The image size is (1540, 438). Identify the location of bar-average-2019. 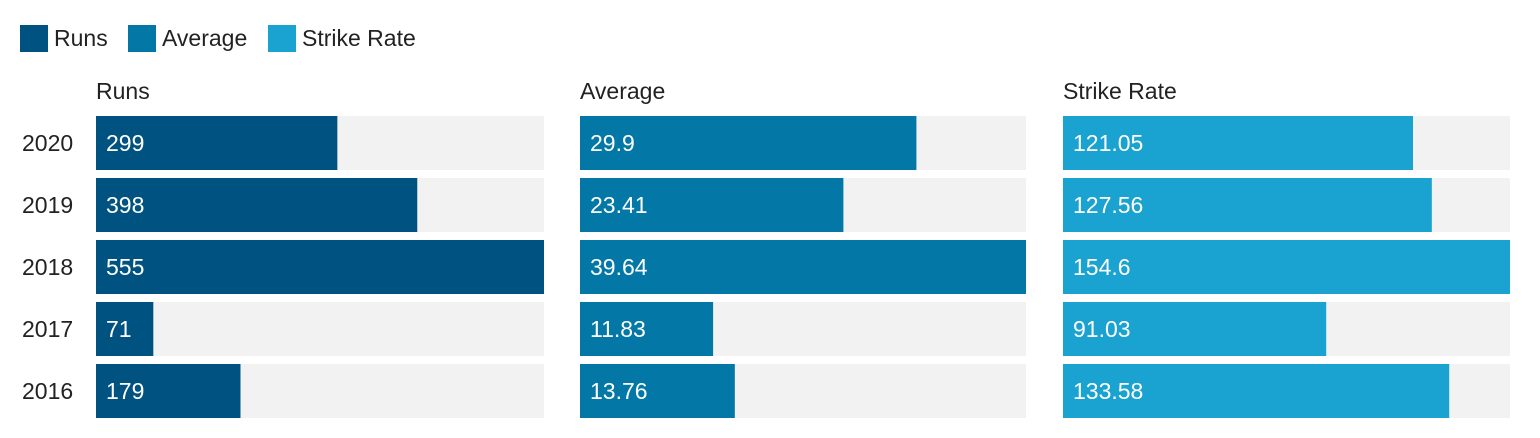
(712, 205).